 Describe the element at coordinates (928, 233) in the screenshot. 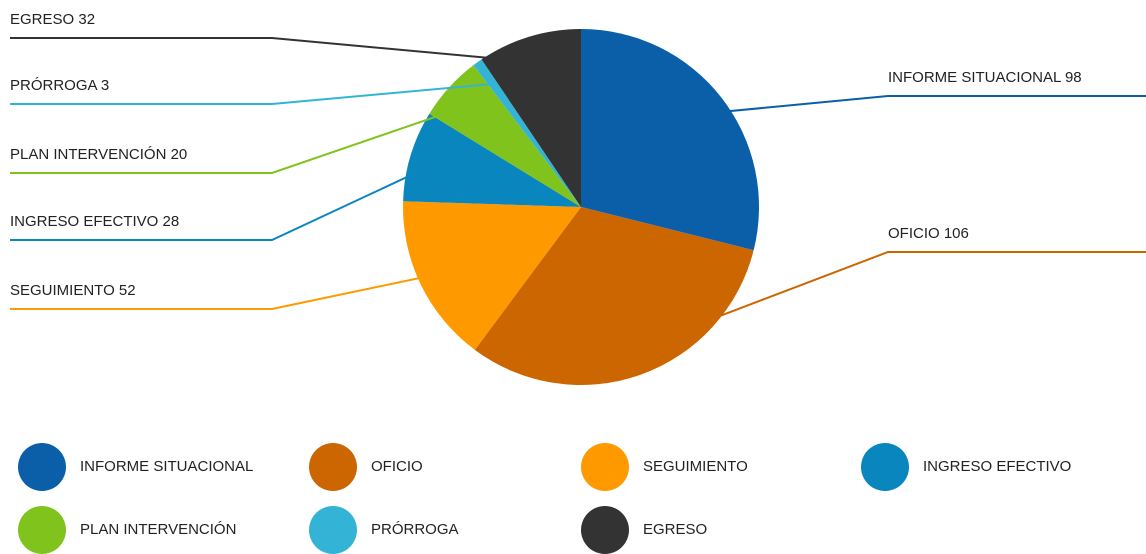

I see `data-label: OFICIO 106` at that location.